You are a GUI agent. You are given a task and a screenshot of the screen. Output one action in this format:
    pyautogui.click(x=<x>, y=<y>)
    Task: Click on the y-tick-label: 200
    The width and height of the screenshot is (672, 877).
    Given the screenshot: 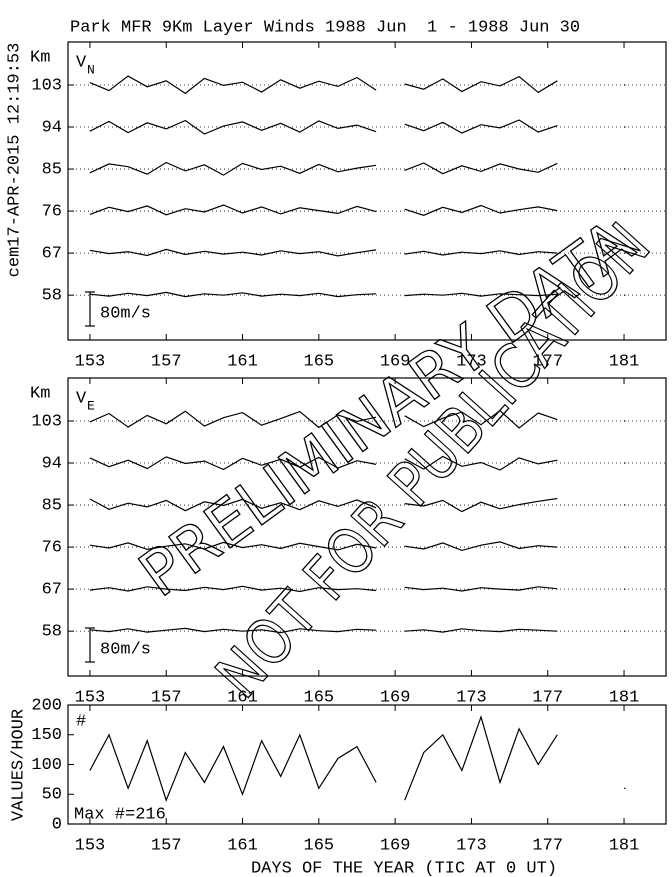 What is the action you would take?
    pyautogui.click(x=46, y=705)
    